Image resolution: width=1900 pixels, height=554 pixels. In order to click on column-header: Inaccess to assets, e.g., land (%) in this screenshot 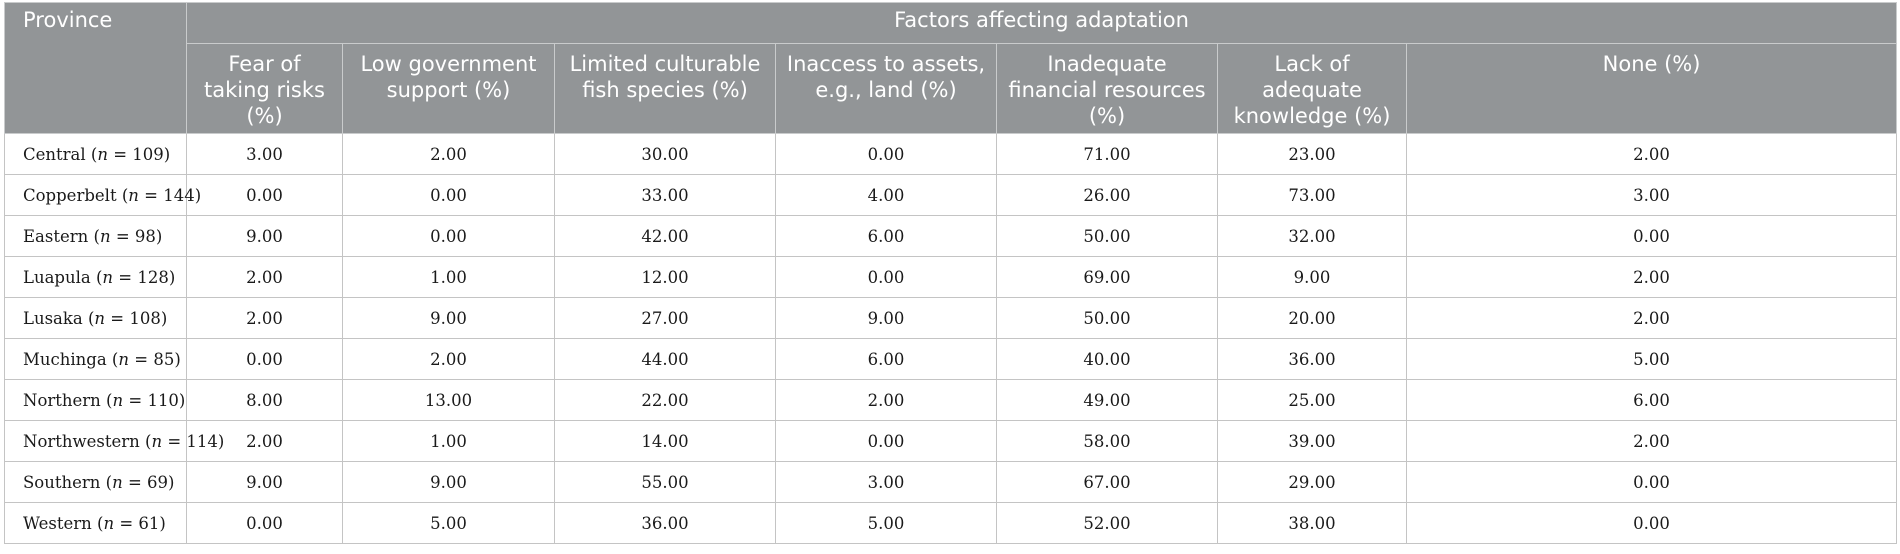, I will do `click(886, 88)`.